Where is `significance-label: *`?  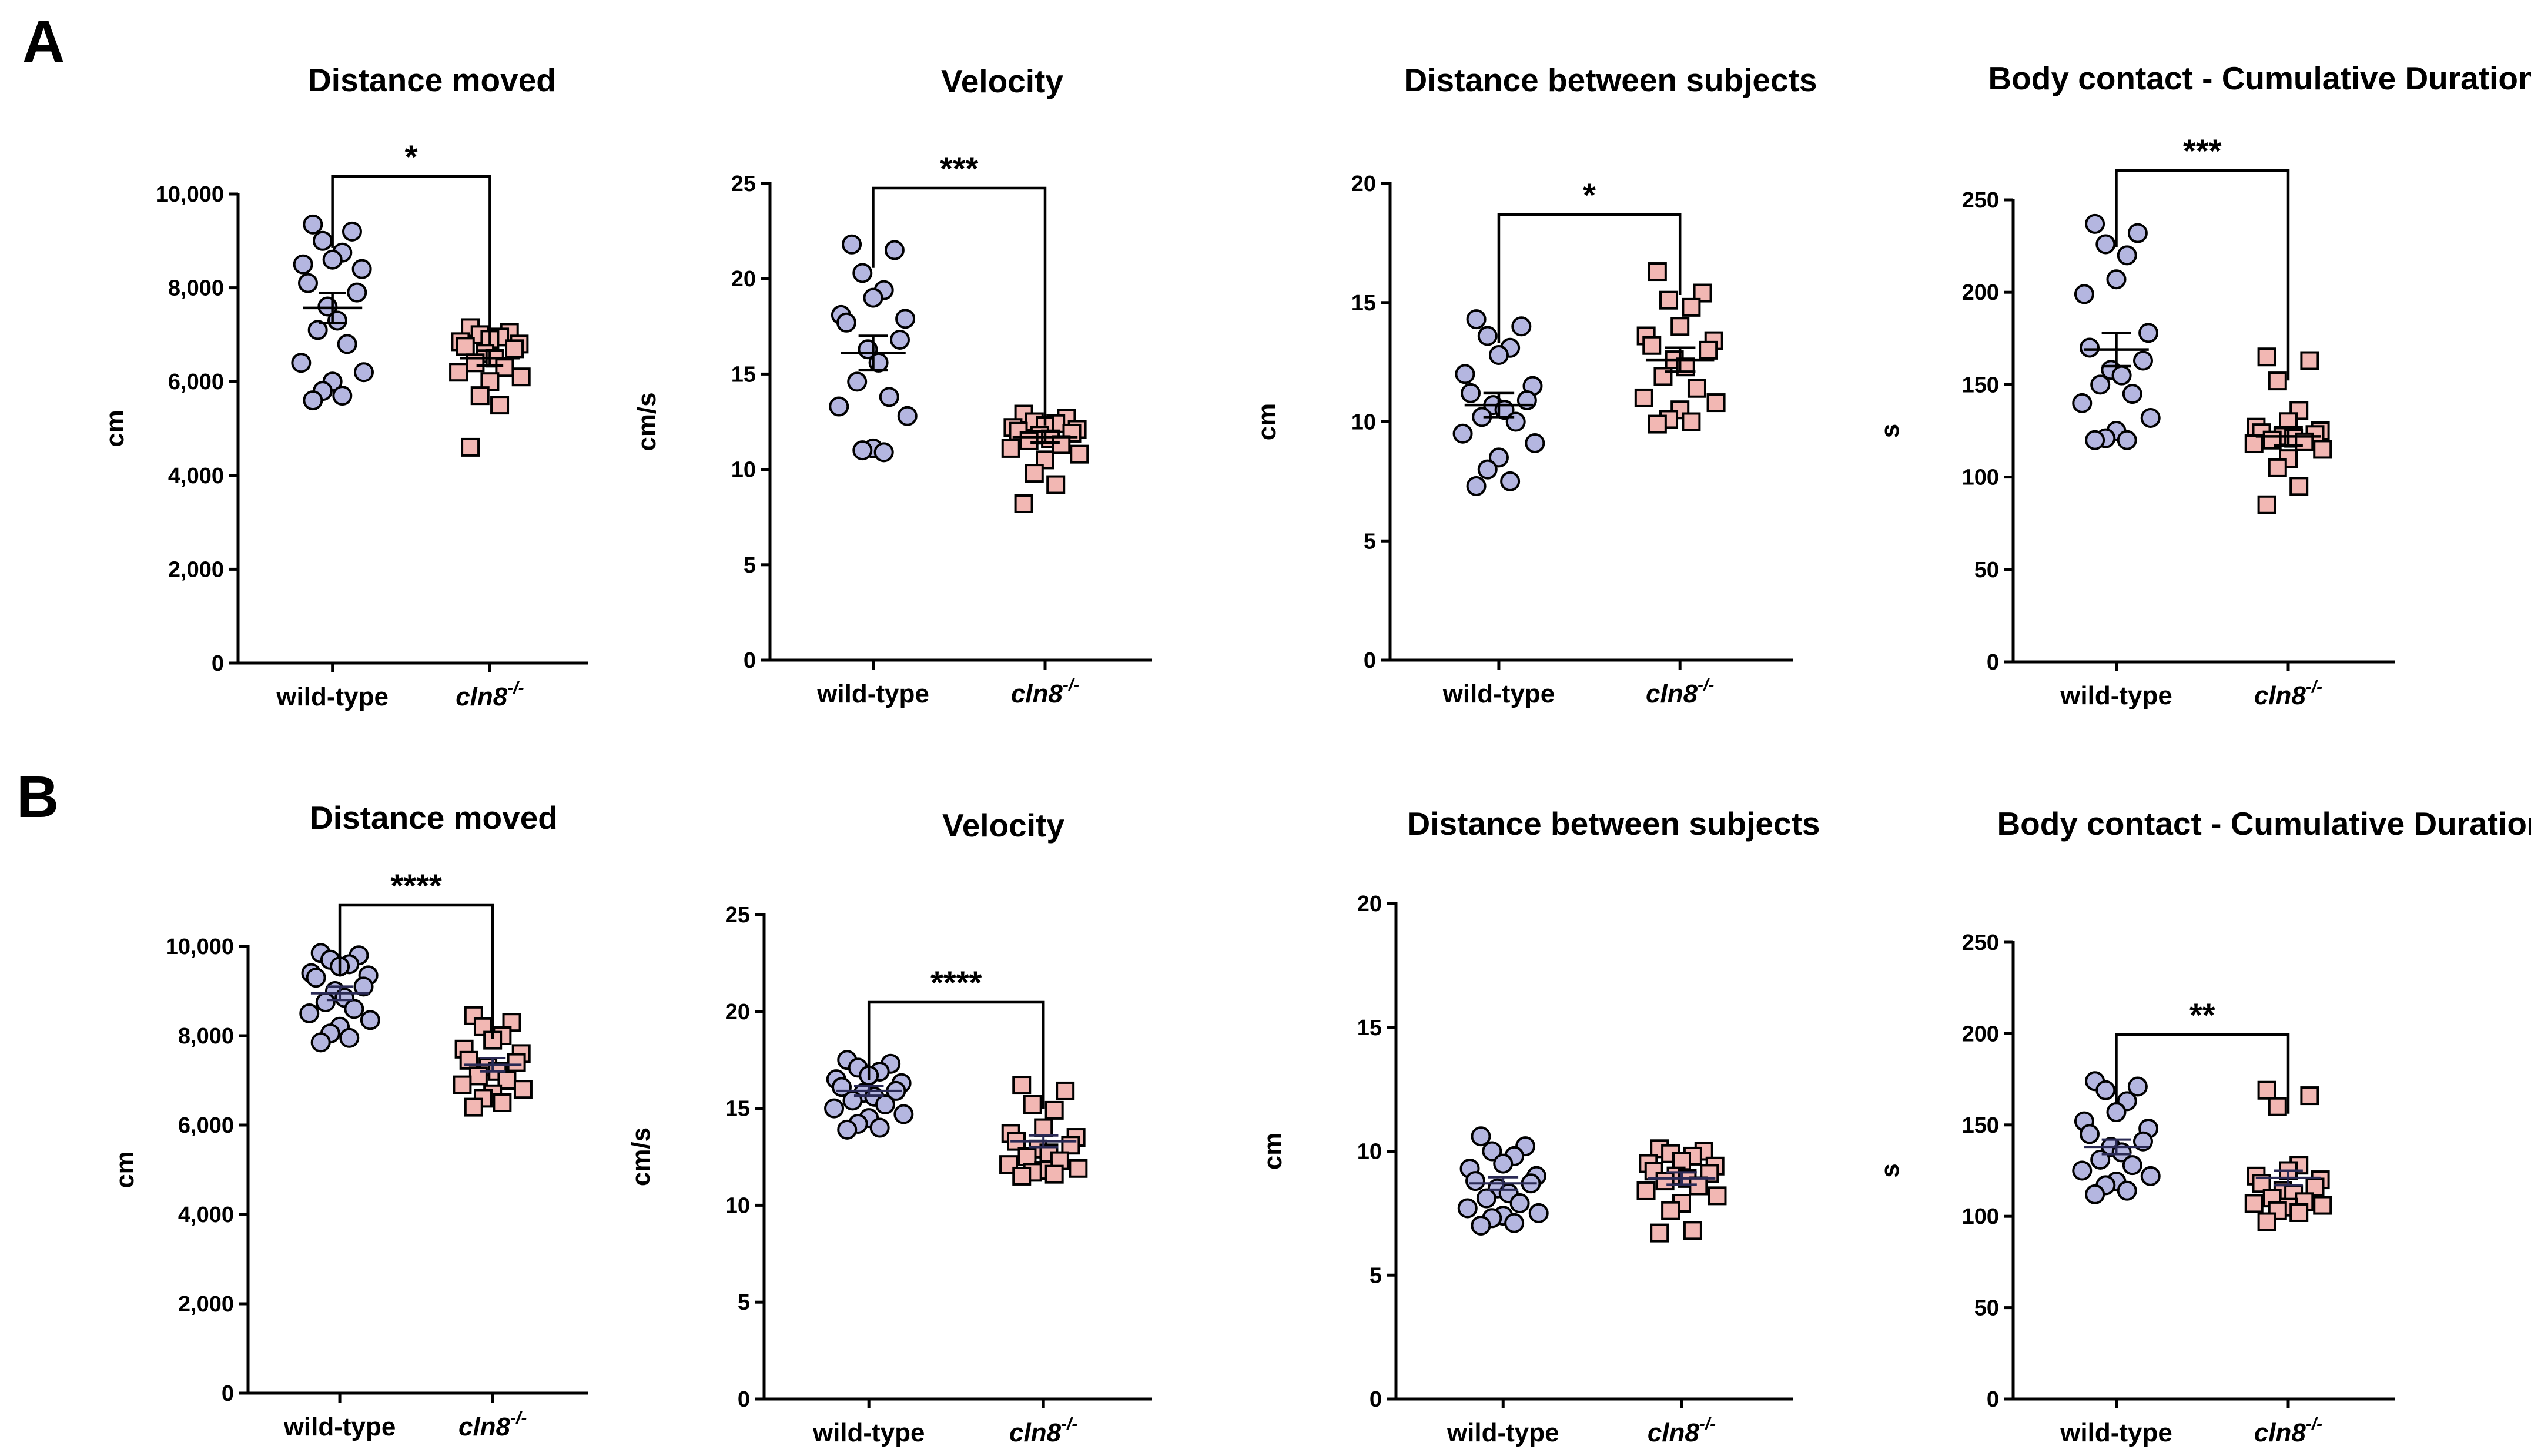
significance-label: * is located at coordinates (411, 156).